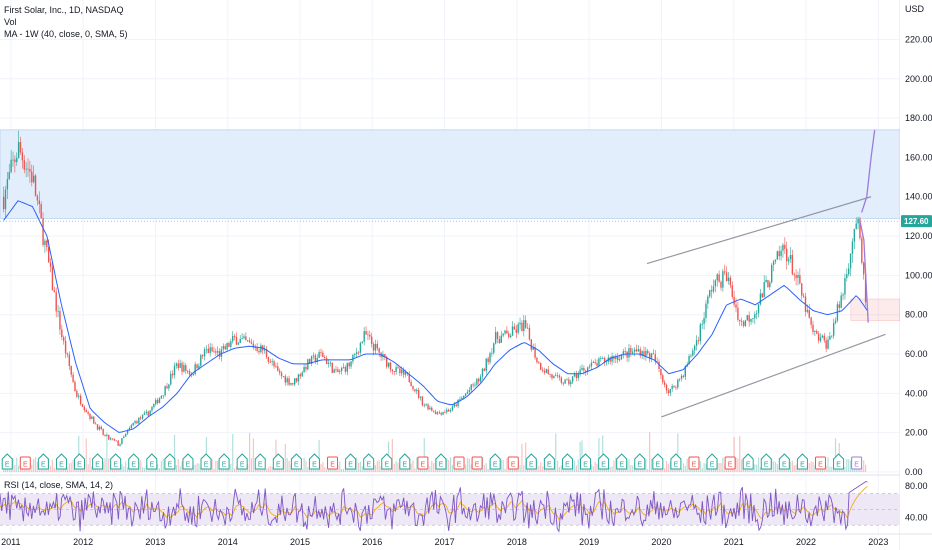 This screenshot has width=932, height=550. Describe the element at coordinates (759, 230) in the screenshot. I see `channel-upper-line` at that location.